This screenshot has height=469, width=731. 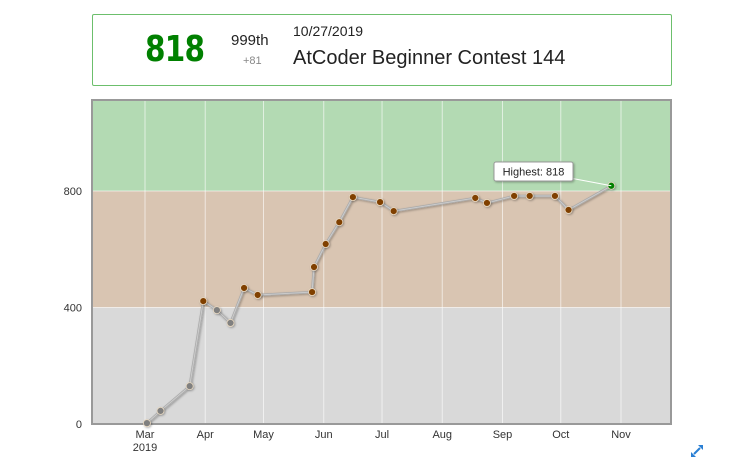 I want to click on contest-rank: 999th, so click(x=250, y=40).